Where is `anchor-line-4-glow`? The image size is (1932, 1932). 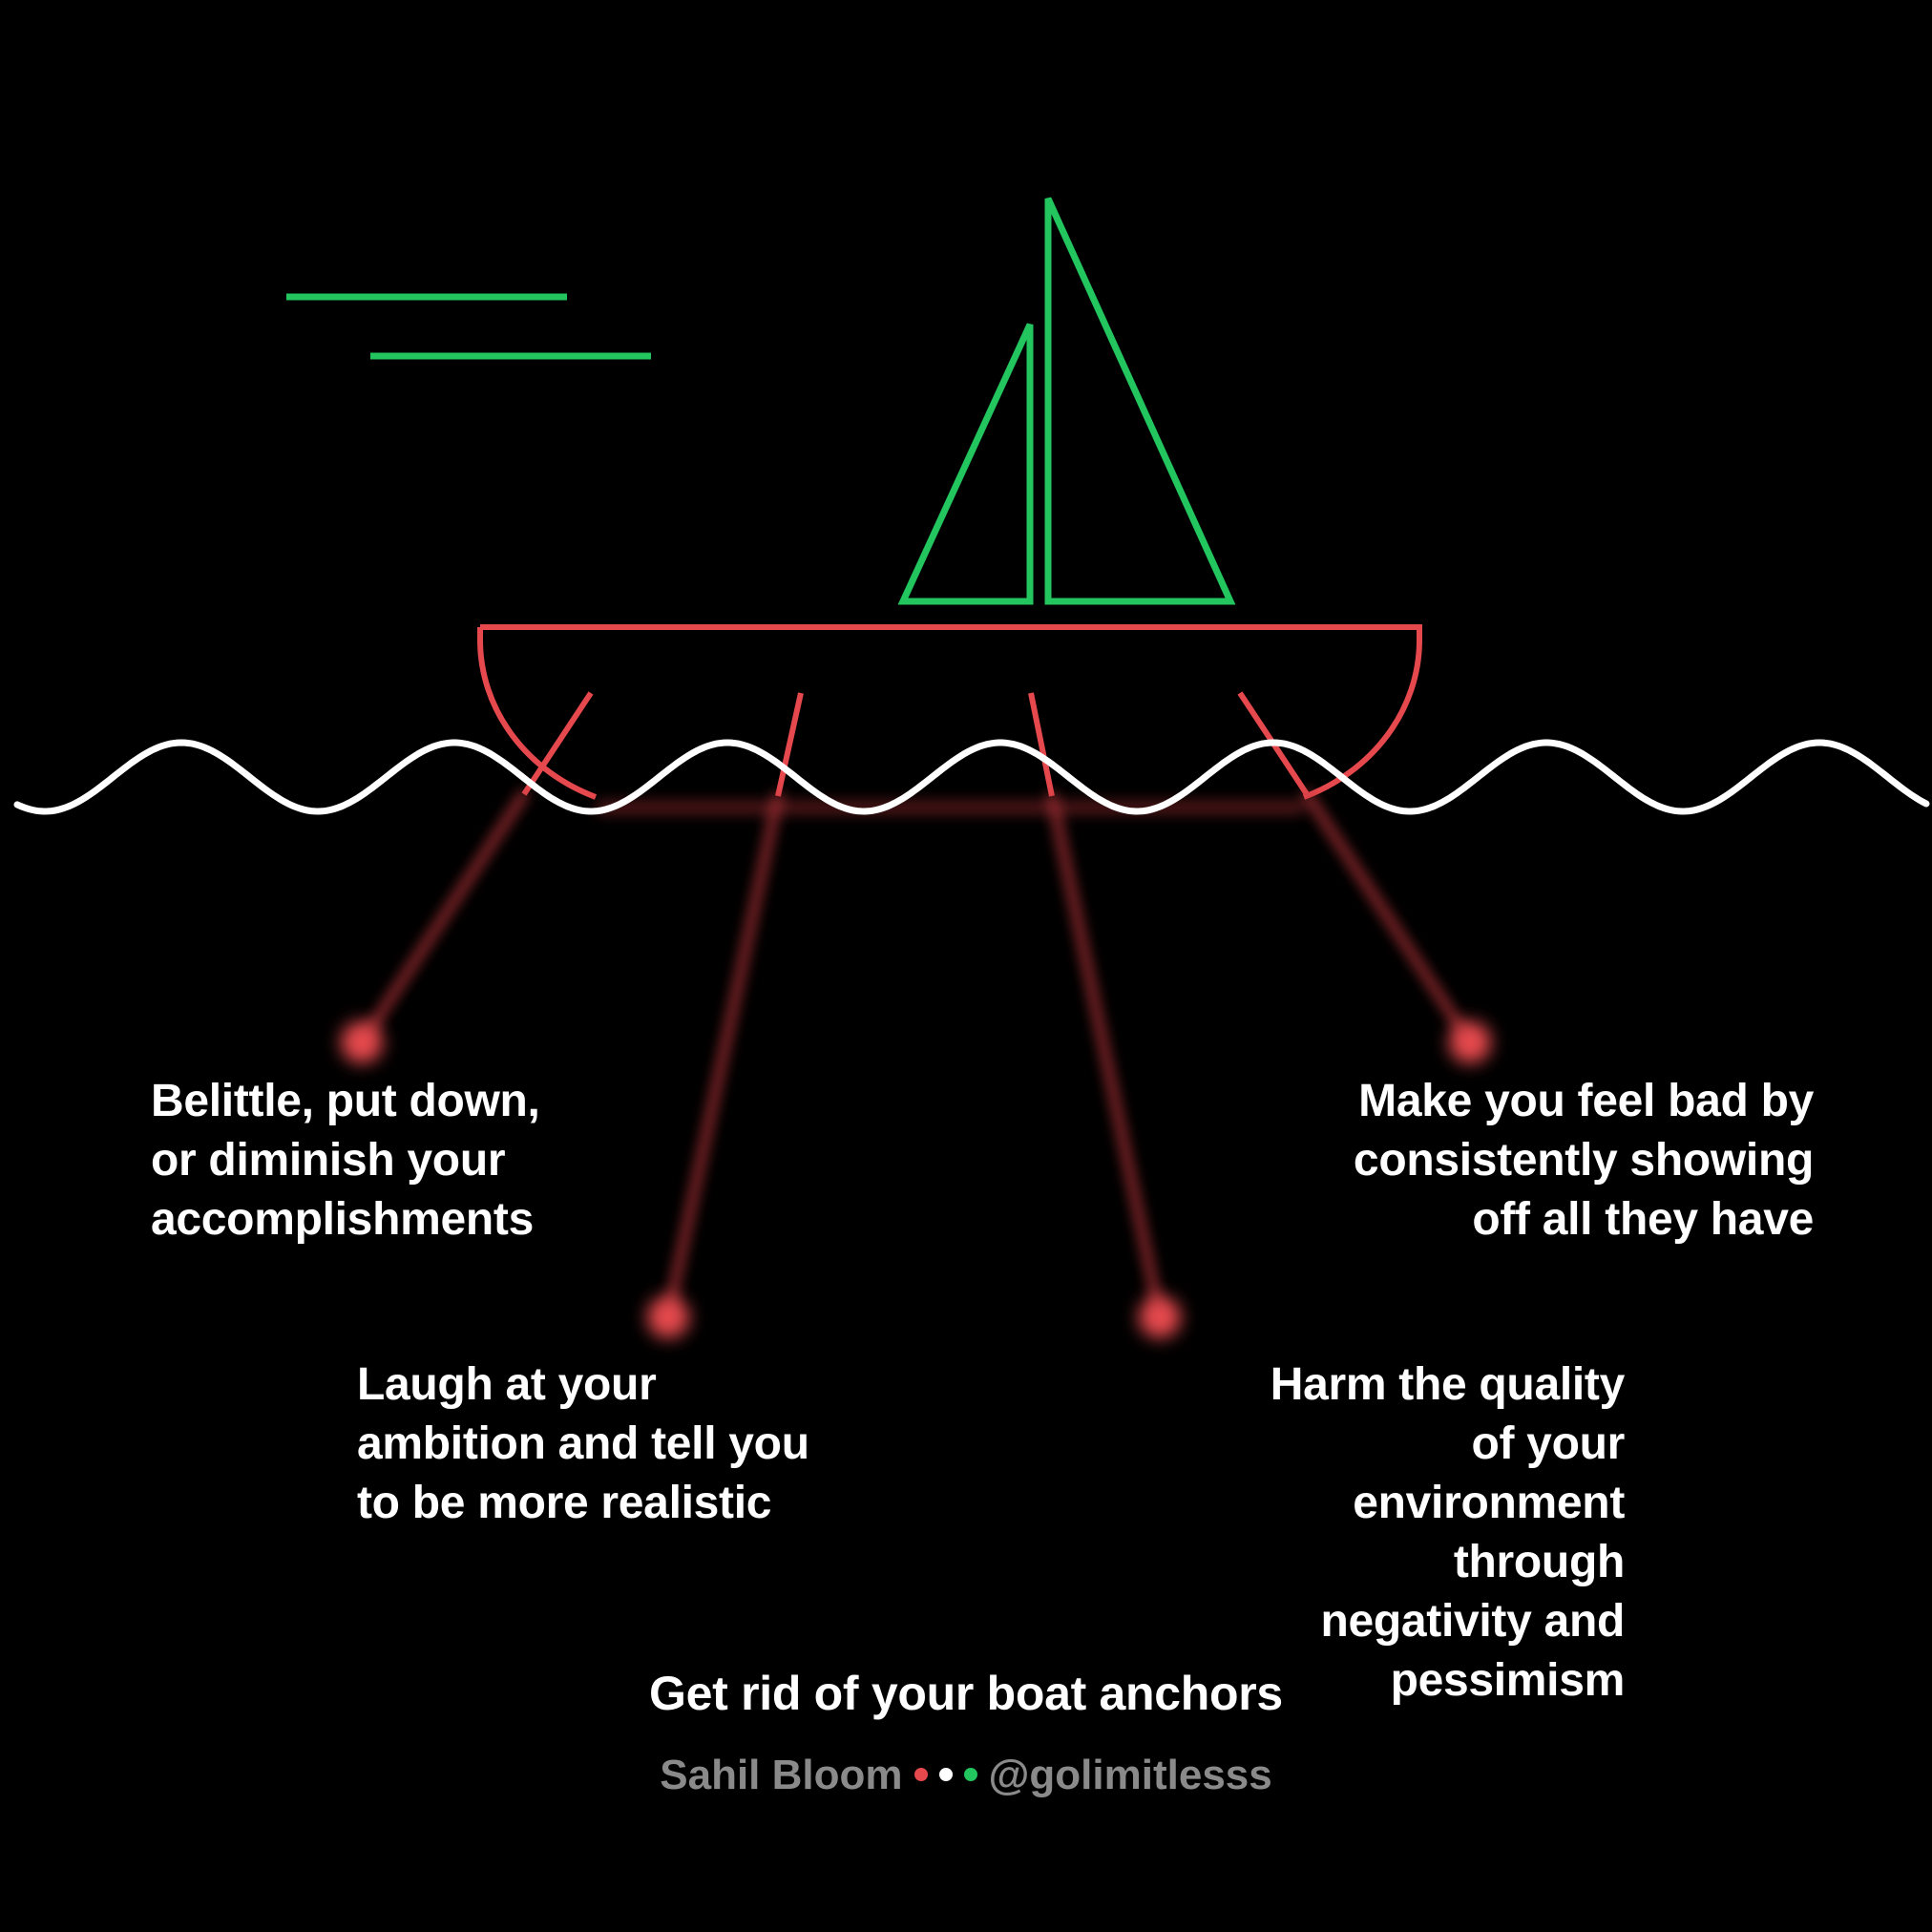
anchor-line-4-glow is located at coordinates (1389, 918).